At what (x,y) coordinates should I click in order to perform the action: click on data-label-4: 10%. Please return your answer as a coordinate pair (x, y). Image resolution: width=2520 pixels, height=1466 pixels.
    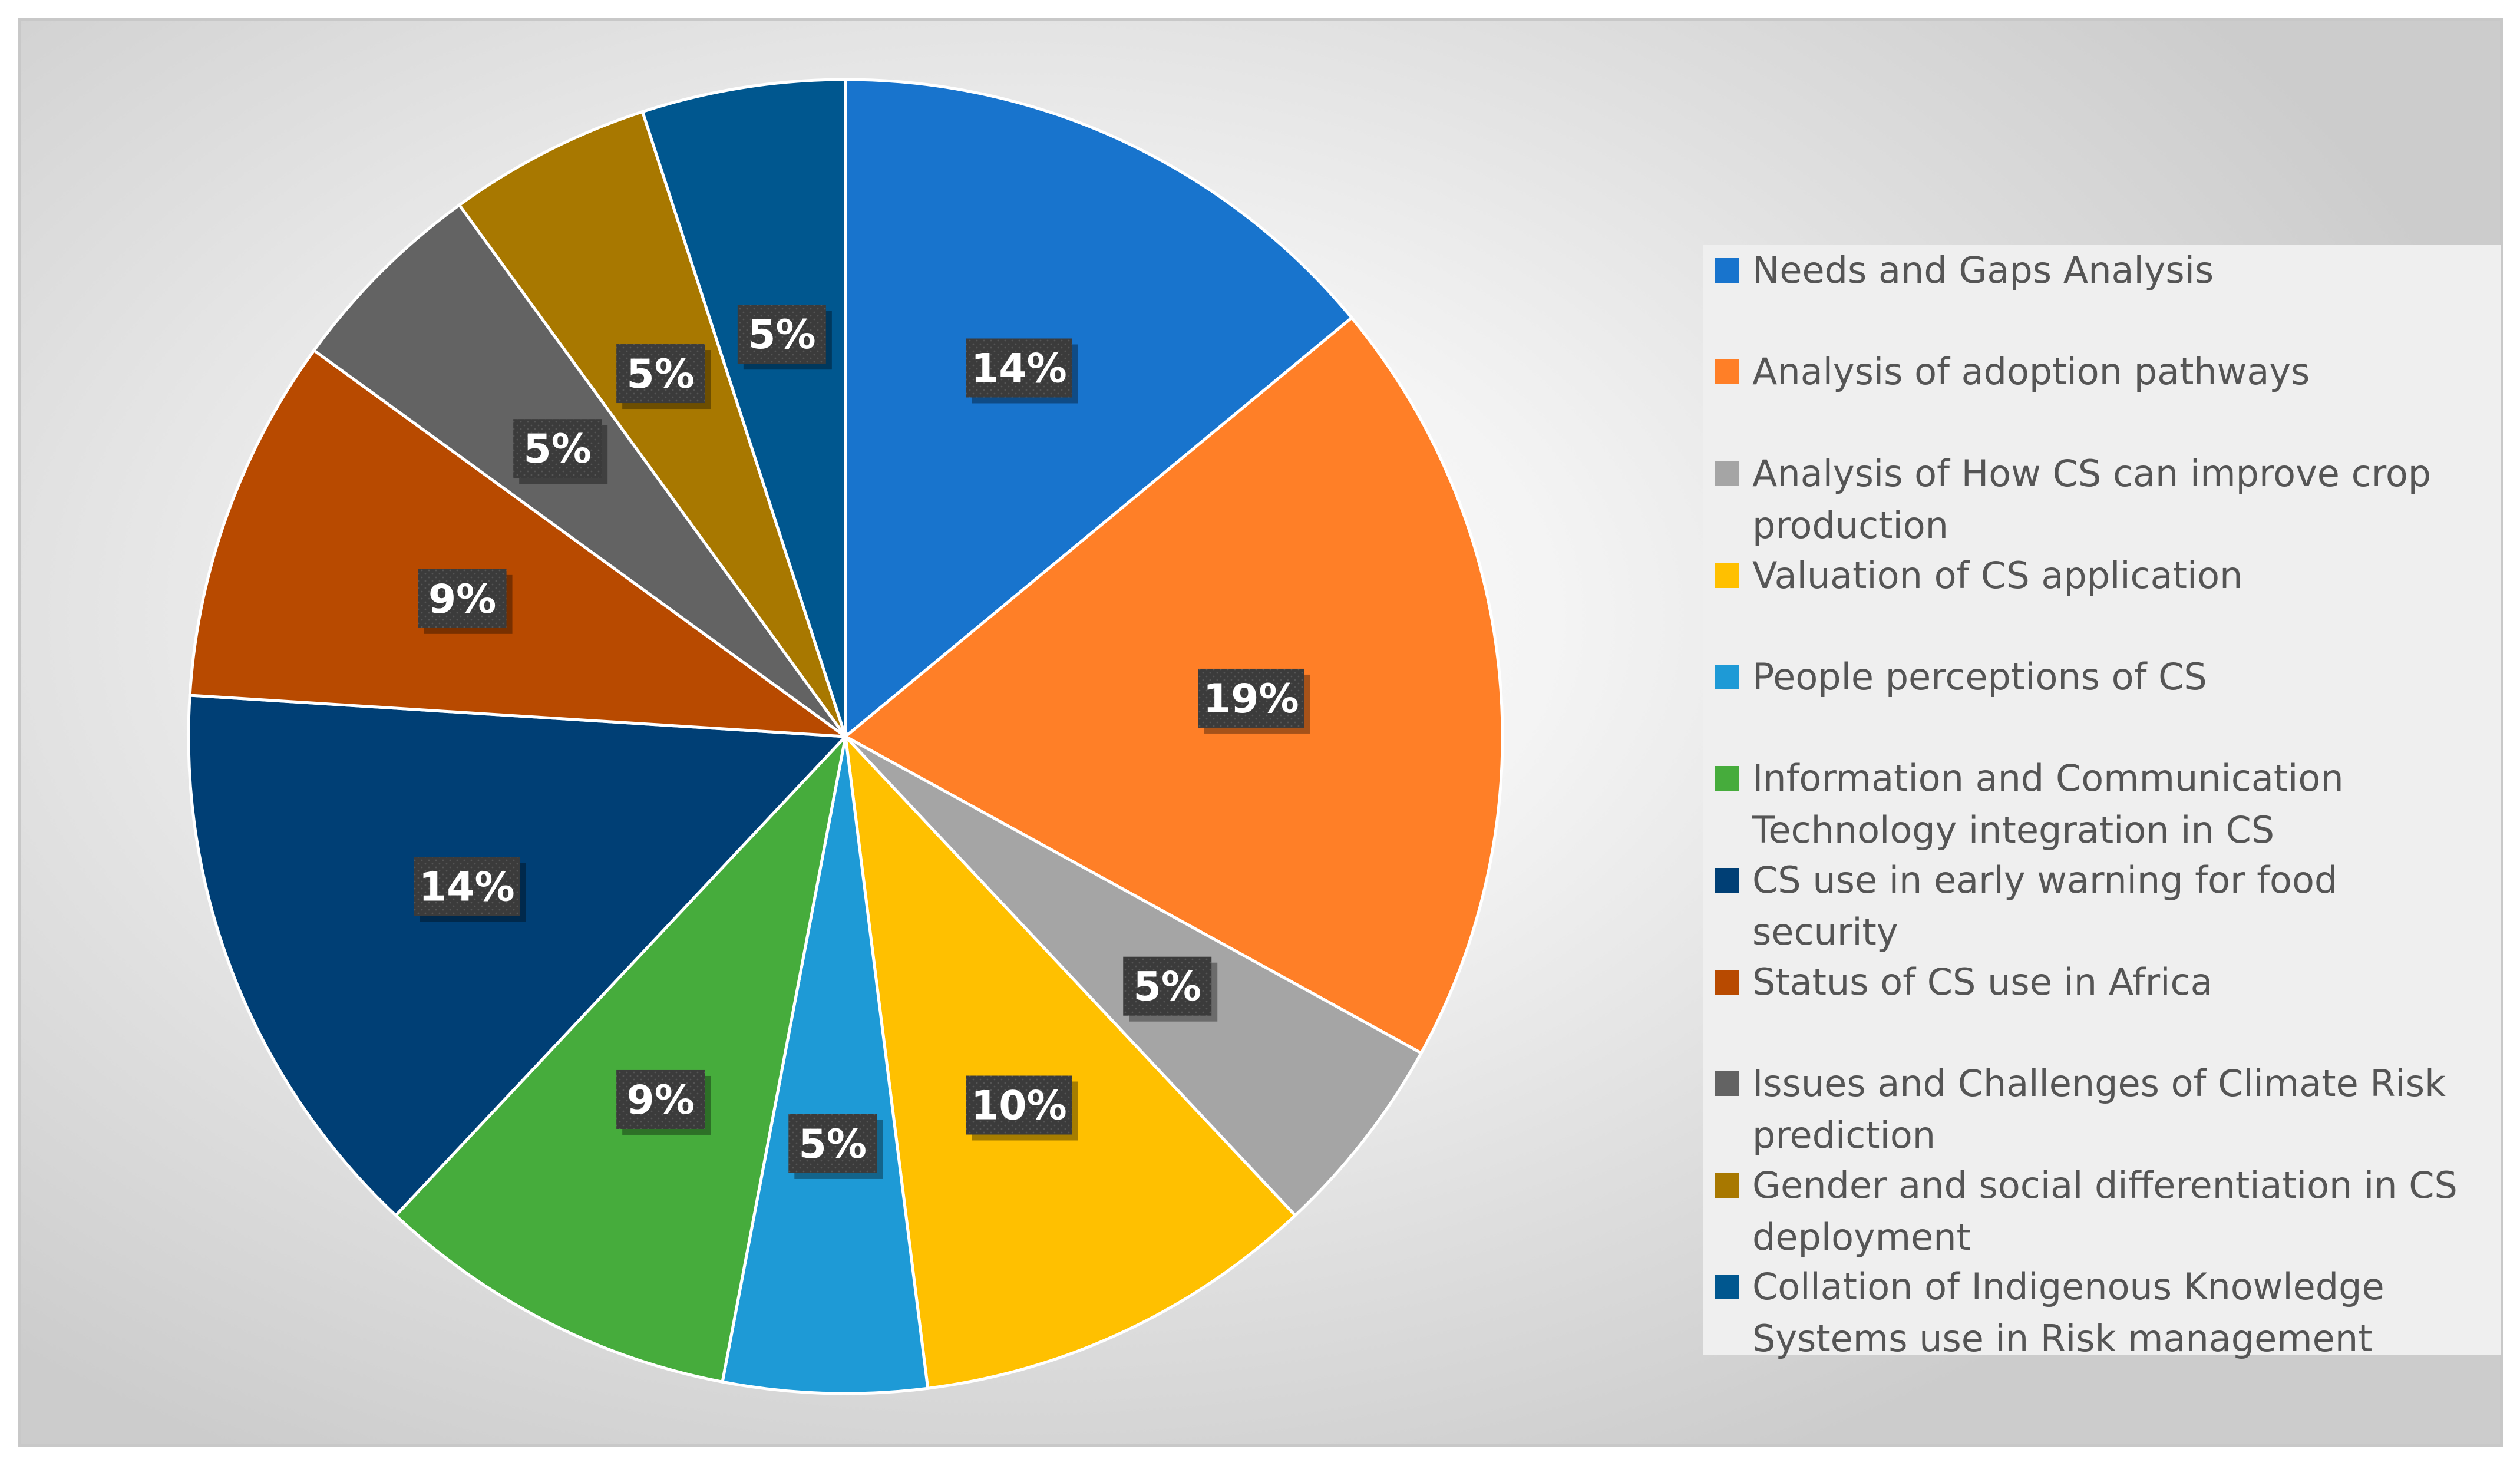
    Looking at the image, I should click on (1022, 1108).